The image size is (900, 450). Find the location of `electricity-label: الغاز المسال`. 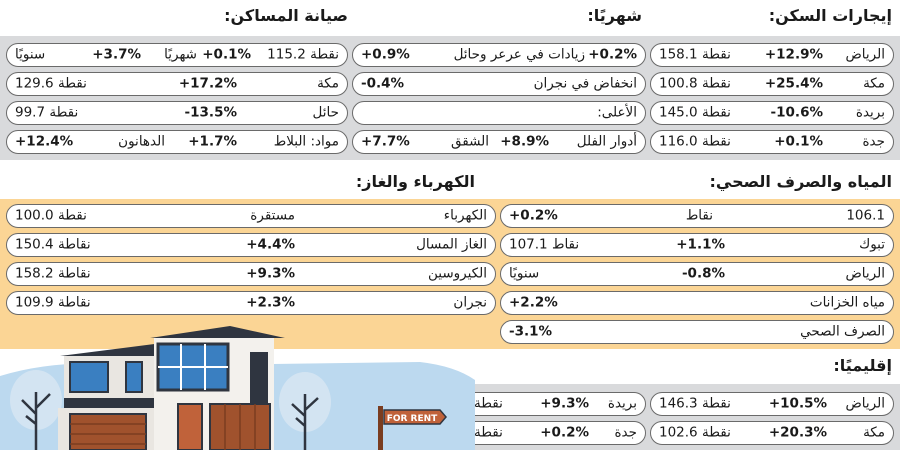

electricity-label: الغاز المسال is located at coordinates (451, 244).